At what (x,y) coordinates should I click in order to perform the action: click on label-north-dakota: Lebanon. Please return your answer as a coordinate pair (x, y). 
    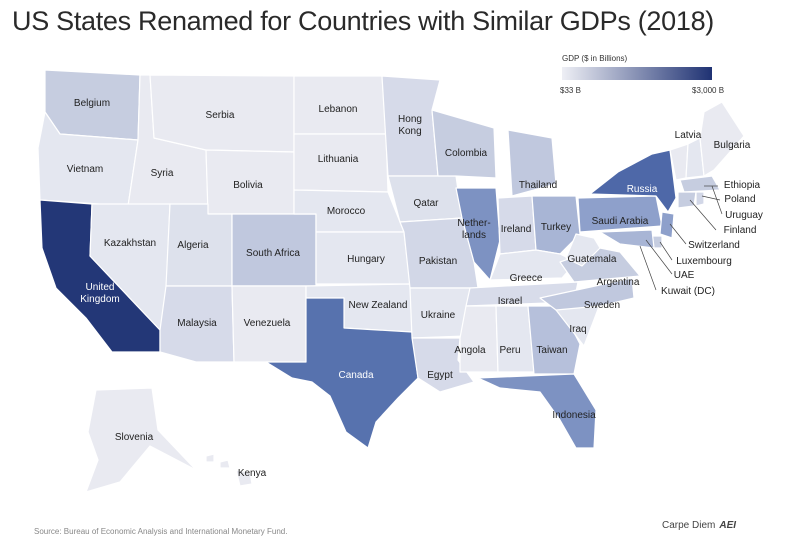
    Looking at the image, I should click on (338, 109).